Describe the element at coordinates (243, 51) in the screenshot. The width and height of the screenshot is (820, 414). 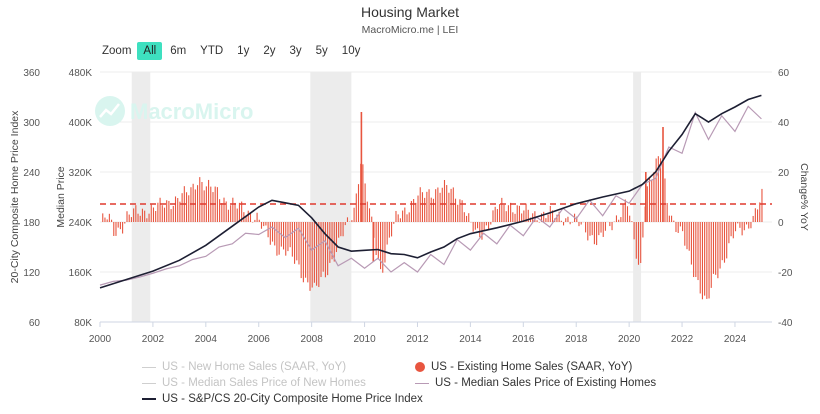
I see `zoom-1y-button: 1y` at that location.